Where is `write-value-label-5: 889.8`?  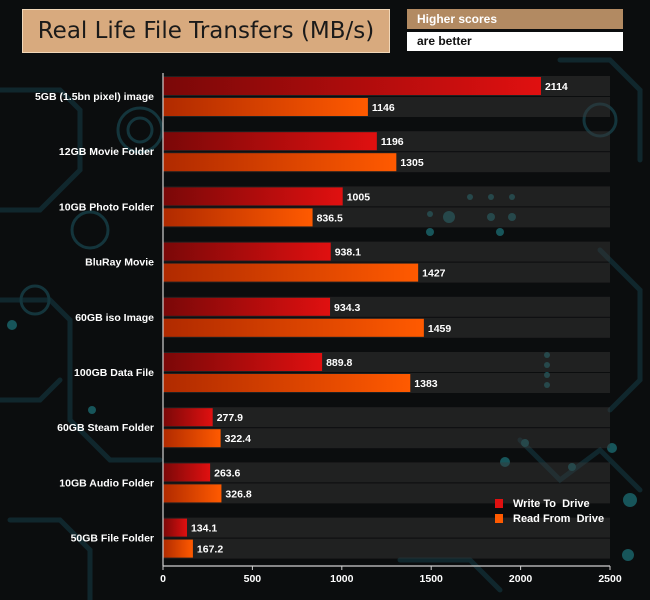 write-value-label-5: 889.8 is located at coordinates (339, 363).